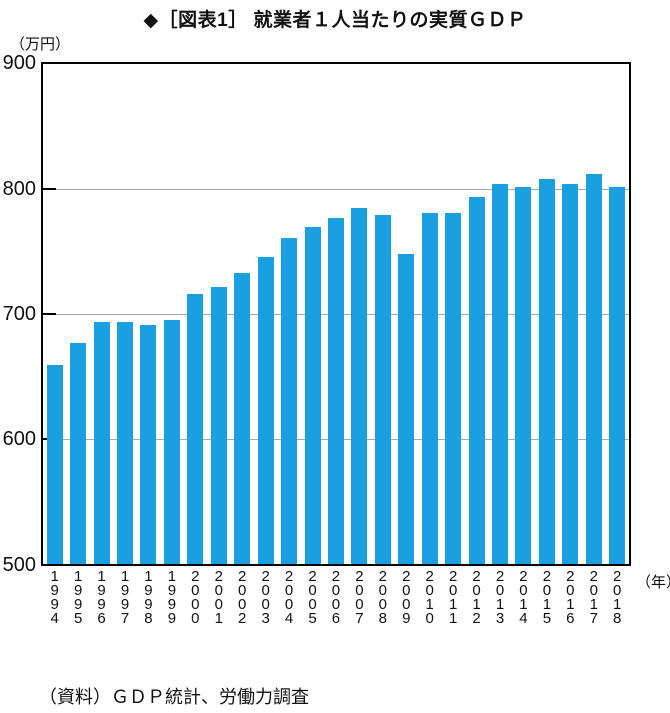 This screenshot has height=713, width=670. Describe the element at coordinates (653, 582) in the screenshot. I see `x-axis-unit-label: （年）` at that location.